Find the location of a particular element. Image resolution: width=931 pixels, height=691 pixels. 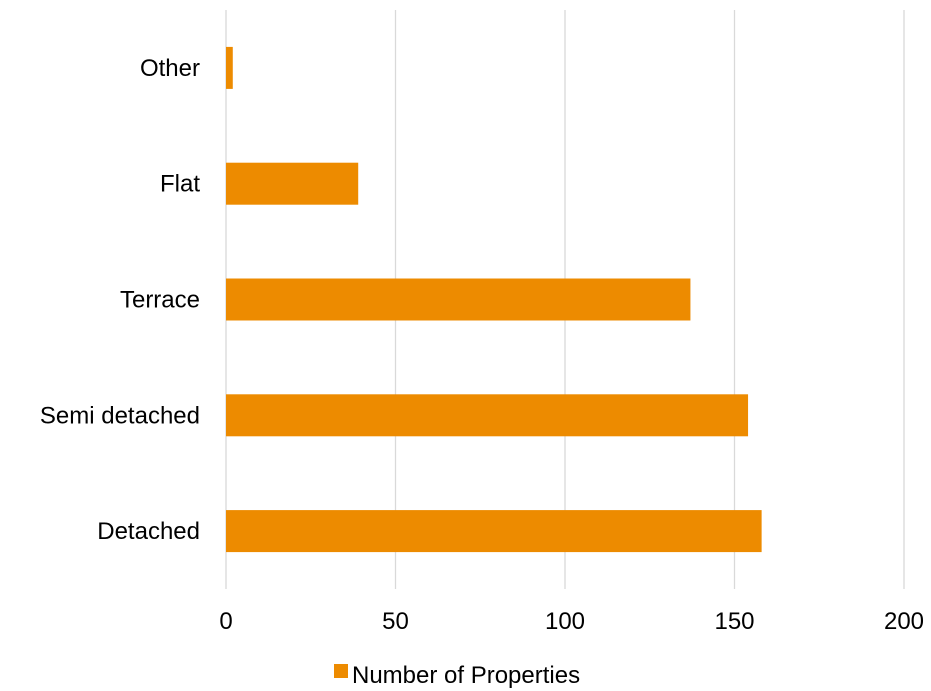

bar-detached is located at coordinates (494, 531).